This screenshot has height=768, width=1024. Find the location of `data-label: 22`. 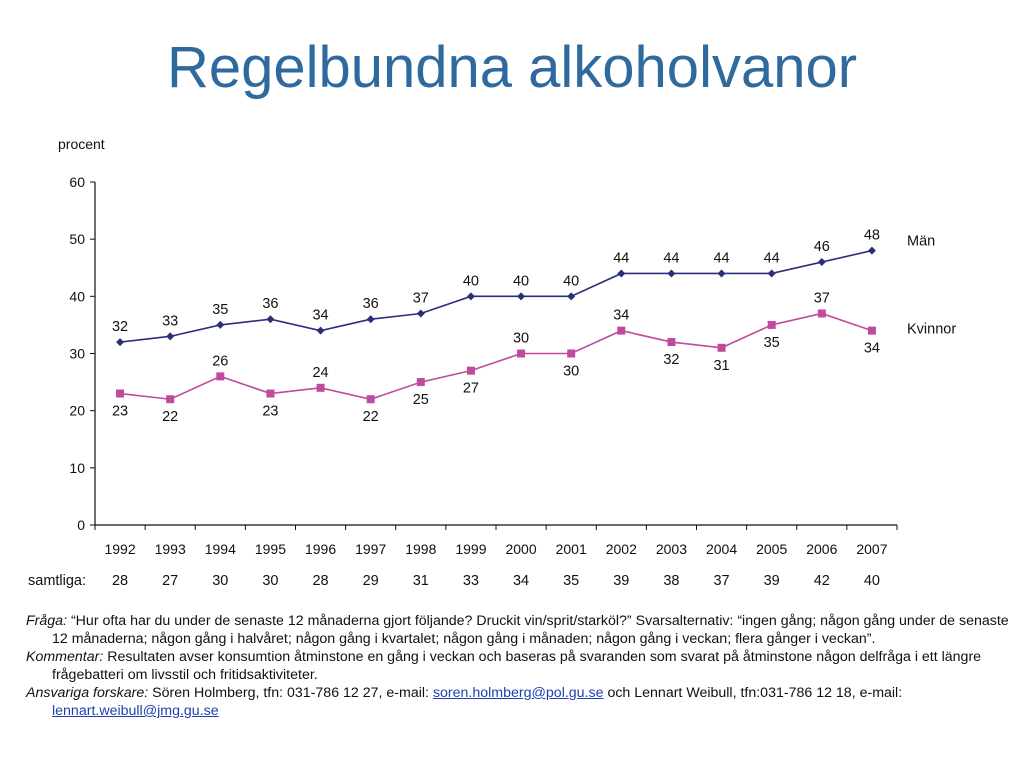

data-label: 22 is located at coordinates (170, 417).